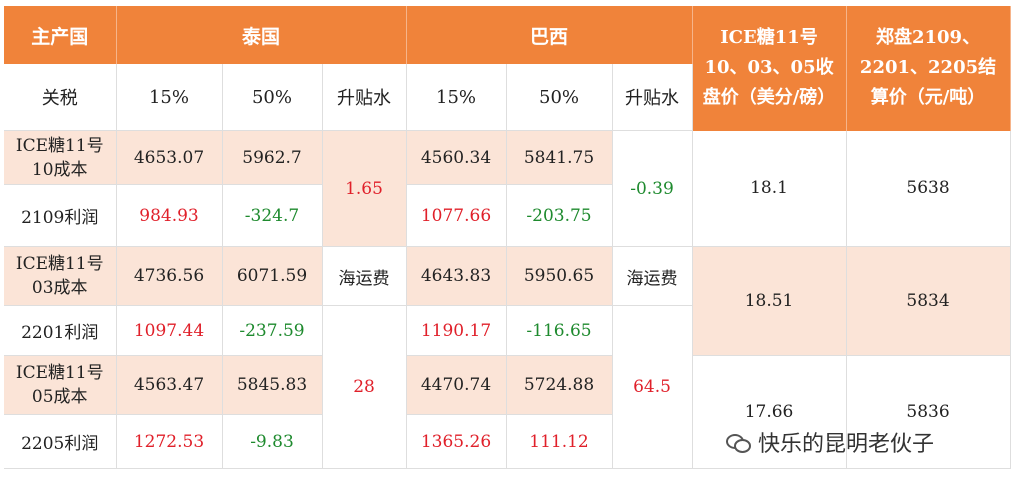  I want to click on header-main-country: 主产国, so click(60, 35).